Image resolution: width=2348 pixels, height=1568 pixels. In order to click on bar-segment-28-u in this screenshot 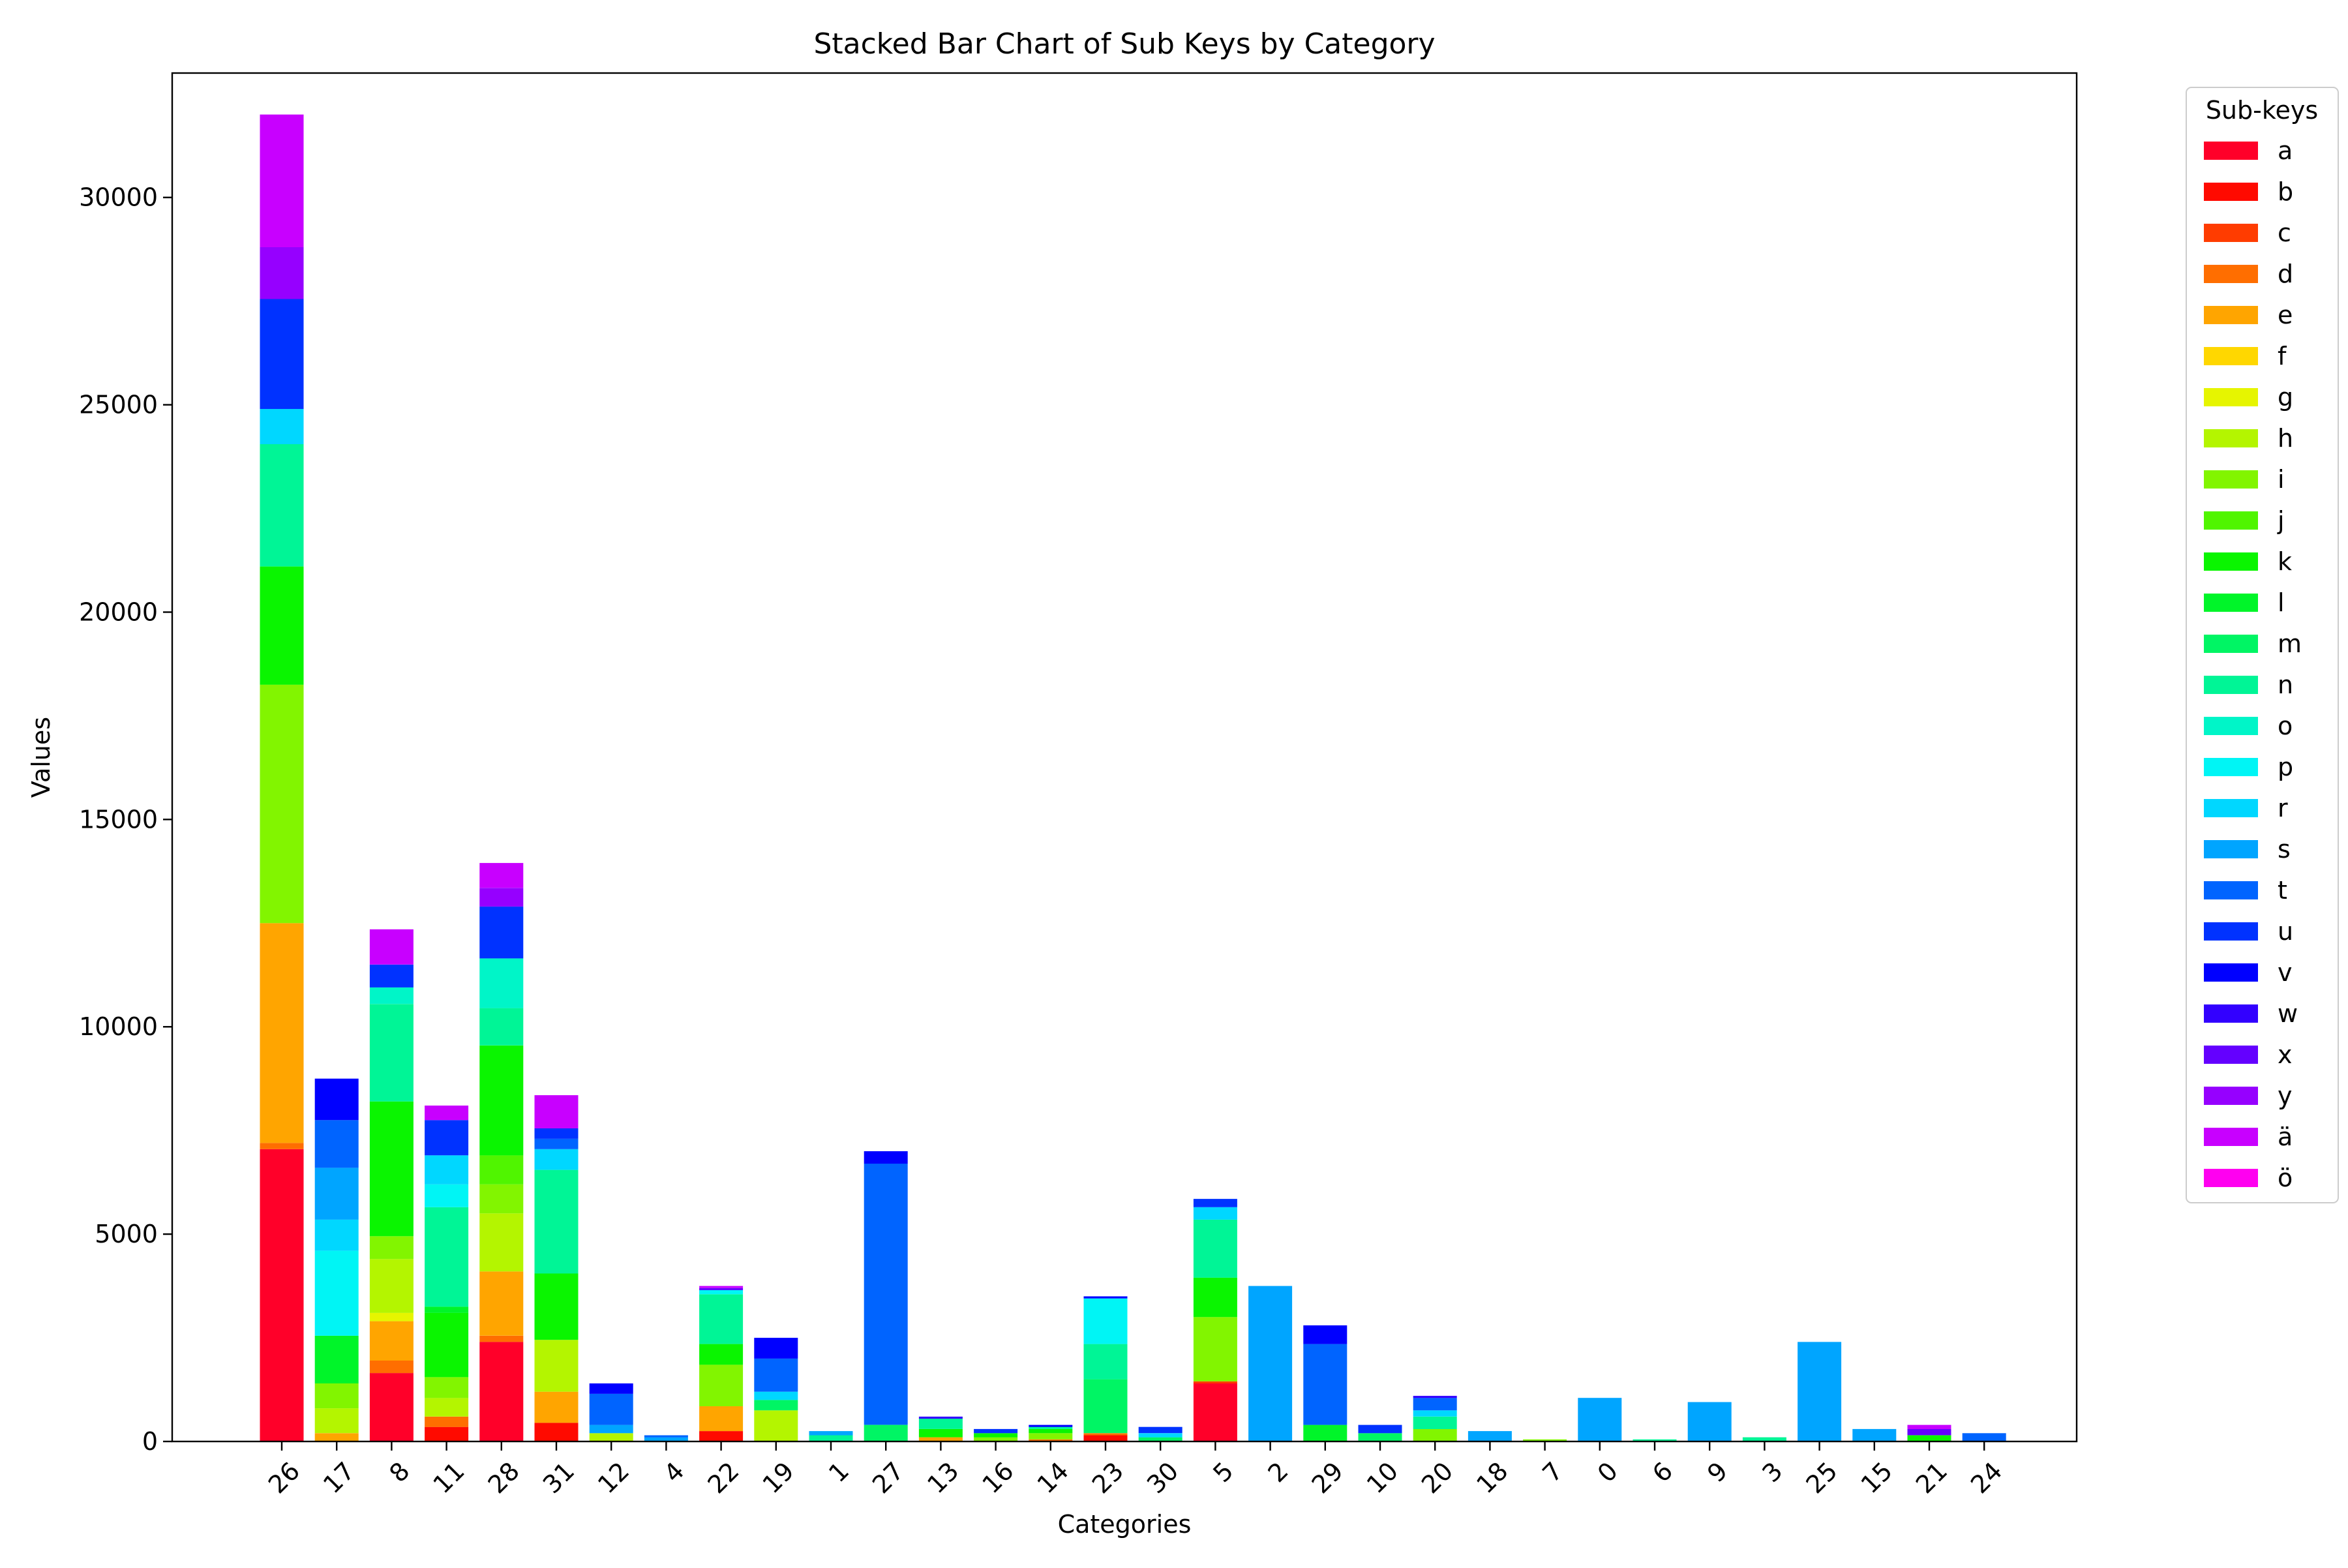, I will do `click(502, 932)`.